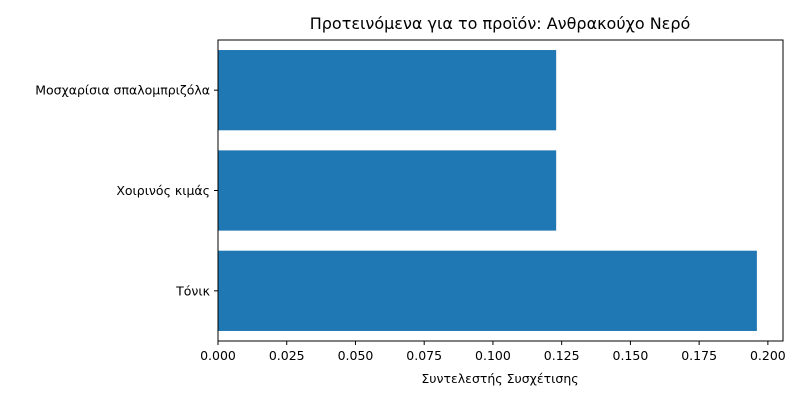 The height and width of the screenshot is (400, 800). Describe the element at coordinates (424, 355) in the screenshot. I see `x-tick-label: 0.075` at that location.